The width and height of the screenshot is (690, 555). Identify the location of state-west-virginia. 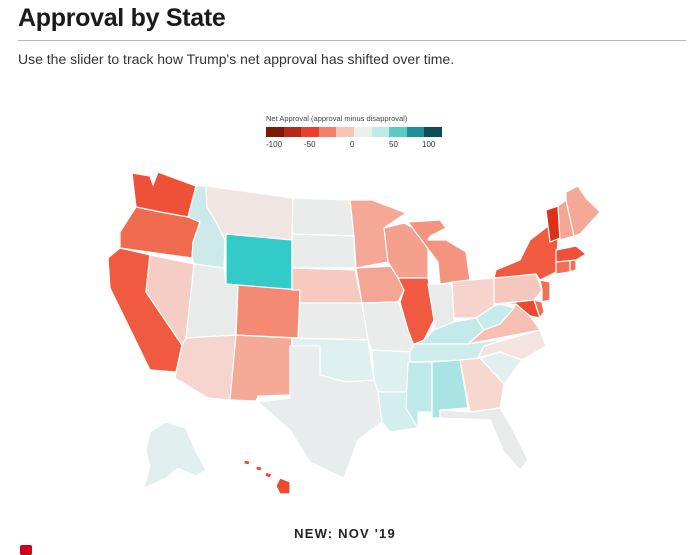
(495, 317).